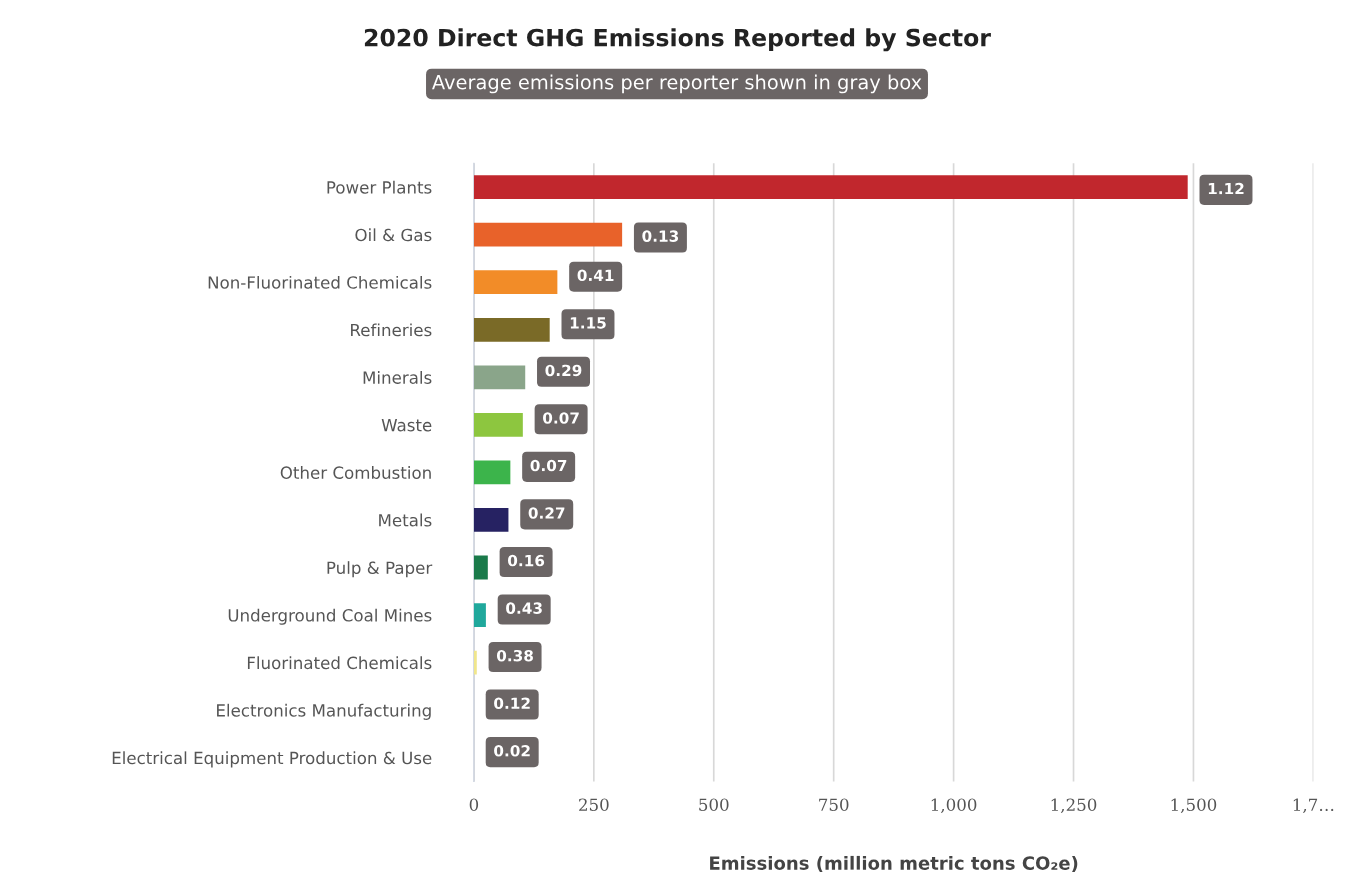 The height and width of the screenshot is (883, 1354). What do you see at coordinates (834, 805) in the screenshot?
I see `x-tick-label: 750` at bounding box center [834, 805].